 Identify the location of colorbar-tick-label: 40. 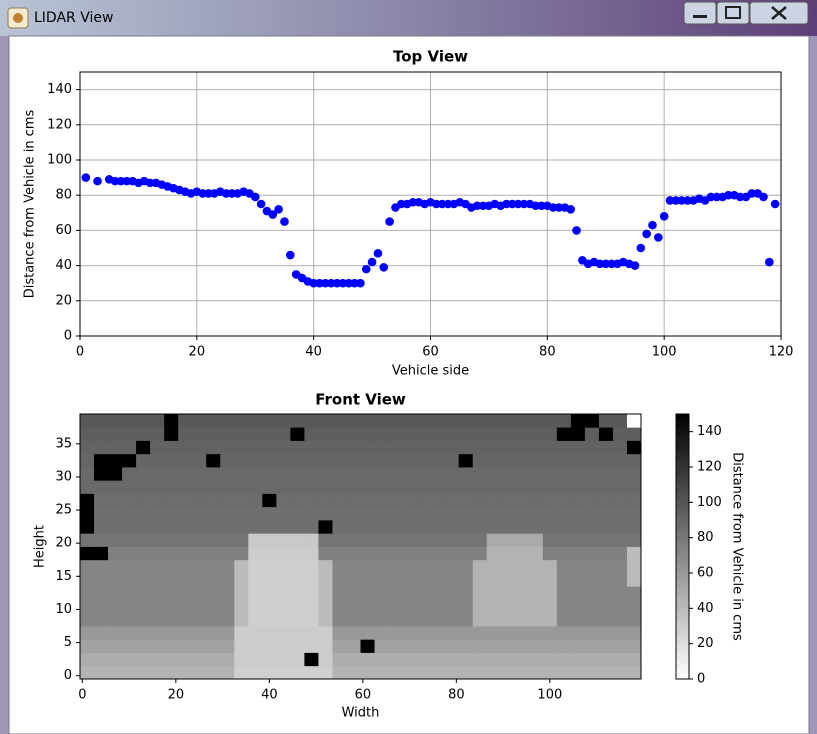
(705, 608).